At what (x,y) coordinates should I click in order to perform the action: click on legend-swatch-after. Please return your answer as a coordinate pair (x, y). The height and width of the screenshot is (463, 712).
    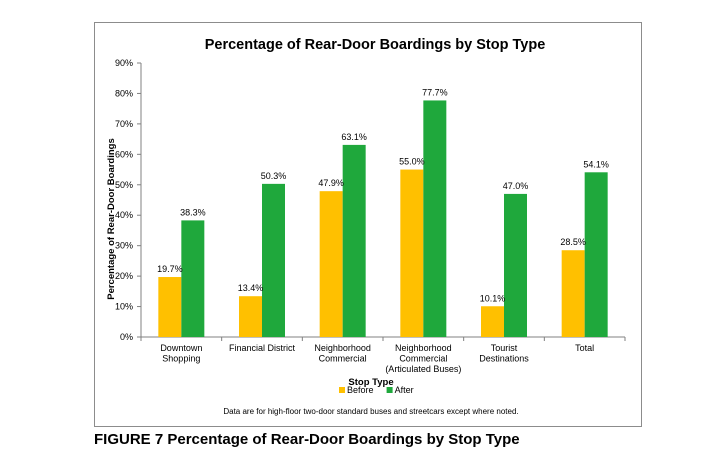
    Looking at the image, I should click on (389, 390).